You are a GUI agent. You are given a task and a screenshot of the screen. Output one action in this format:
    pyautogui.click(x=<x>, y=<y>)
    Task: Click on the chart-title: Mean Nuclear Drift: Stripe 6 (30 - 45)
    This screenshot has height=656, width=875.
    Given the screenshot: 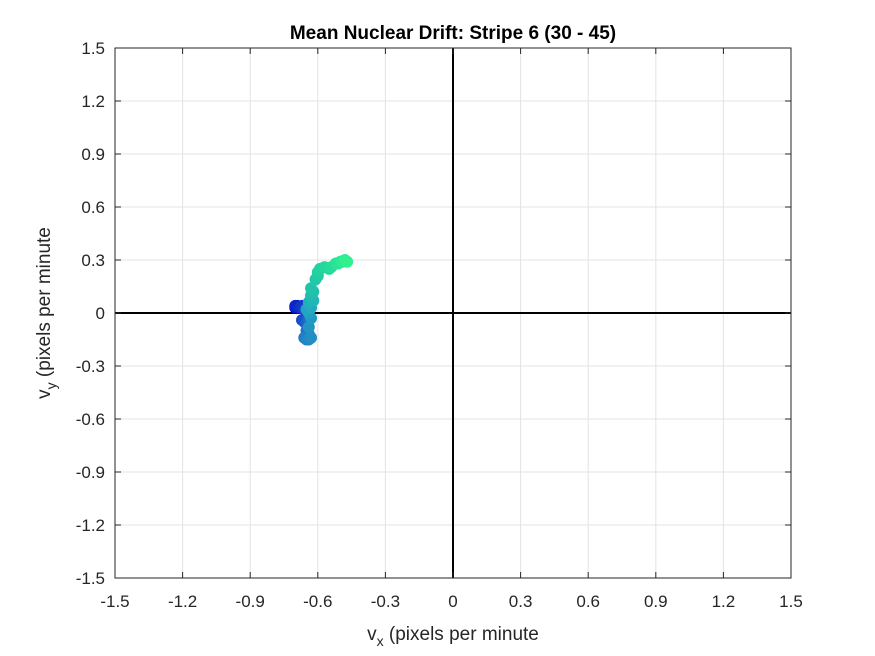 What is the action you would take?
    pyautogui.click(x=453, y=33)
    